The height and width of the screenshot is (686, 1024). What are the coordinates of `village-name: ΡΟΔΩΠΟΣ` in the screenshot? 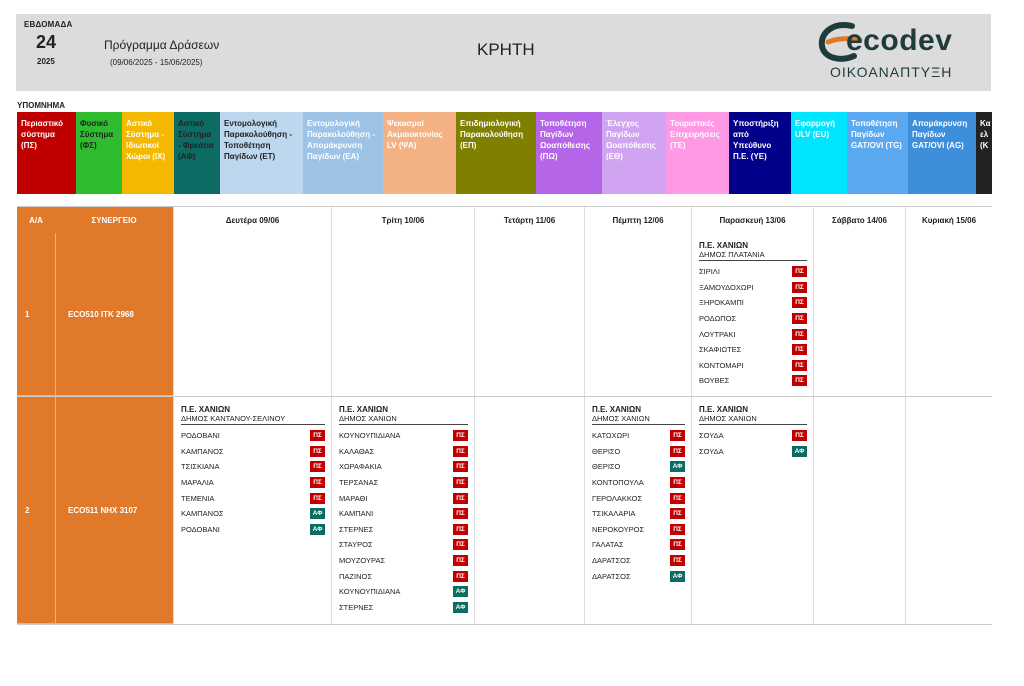 It's located at (718, 319).